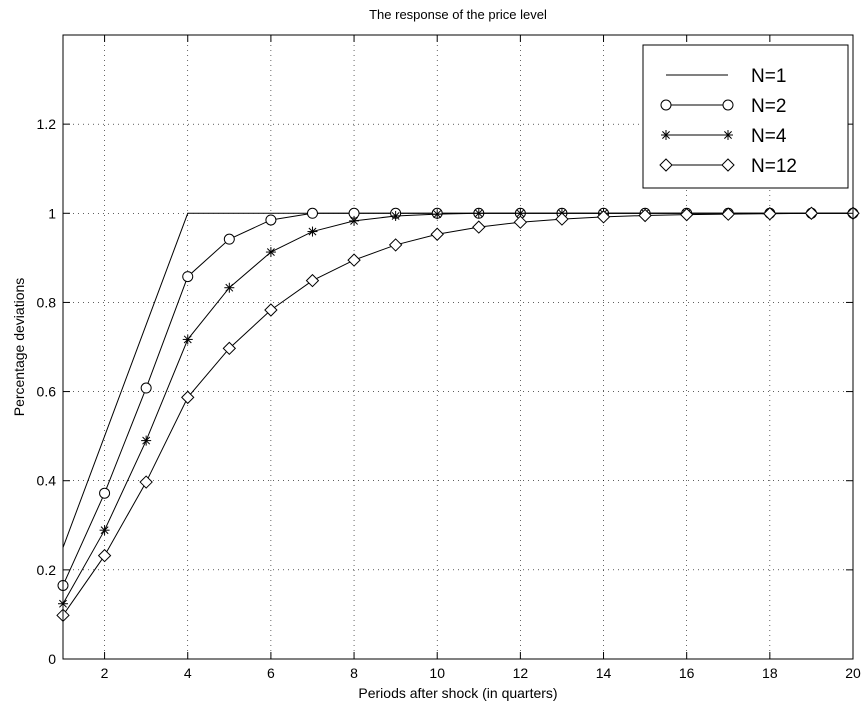 The height and width of the screenshot is (710, 867). I want to click on x-tick-label: 4, so click(188, 673).